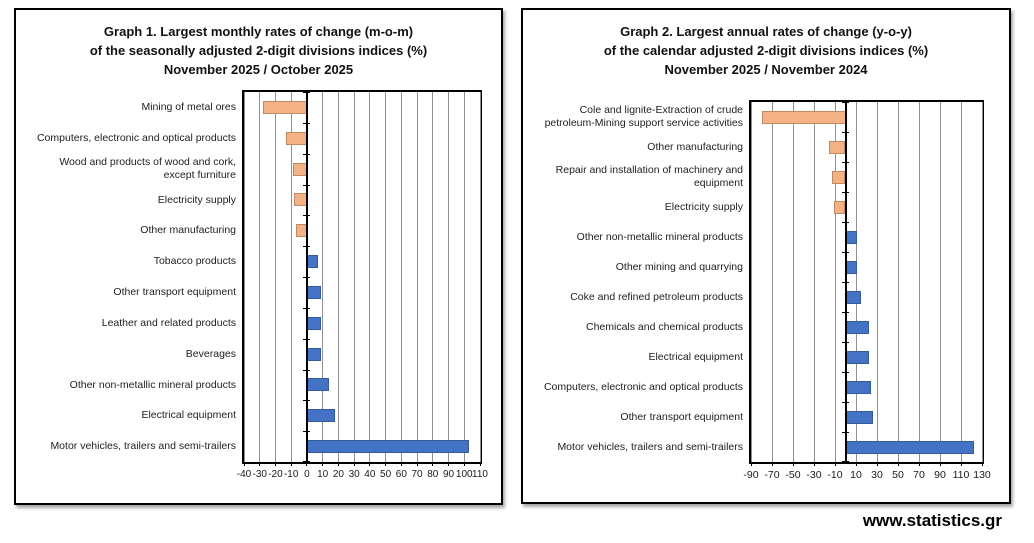 This screenshot has height=543, width=1034. What do you see at coordinates (766, 69) in the screenshot?
I see `chart-title-line: November 2025 / November 2024` at bounding box center [766, 69].